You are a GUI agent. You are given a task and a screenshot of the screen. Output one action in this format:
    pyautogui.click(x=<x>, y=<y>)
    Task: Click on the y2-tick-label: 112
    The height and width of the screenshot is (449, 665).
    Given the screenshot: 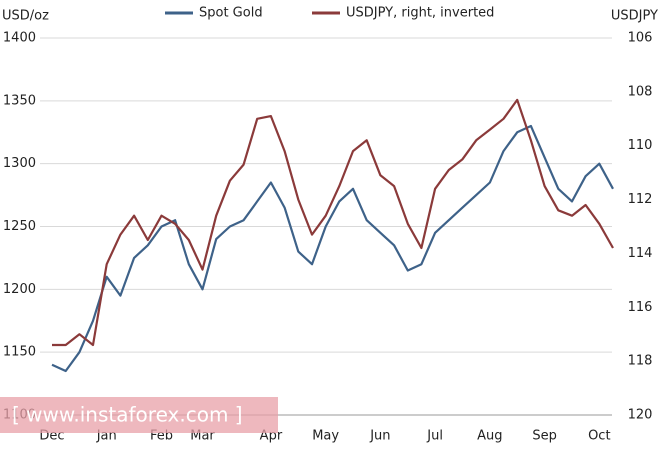 What is the action you would take?
    pyautogui.click(x=640, y=199)
    